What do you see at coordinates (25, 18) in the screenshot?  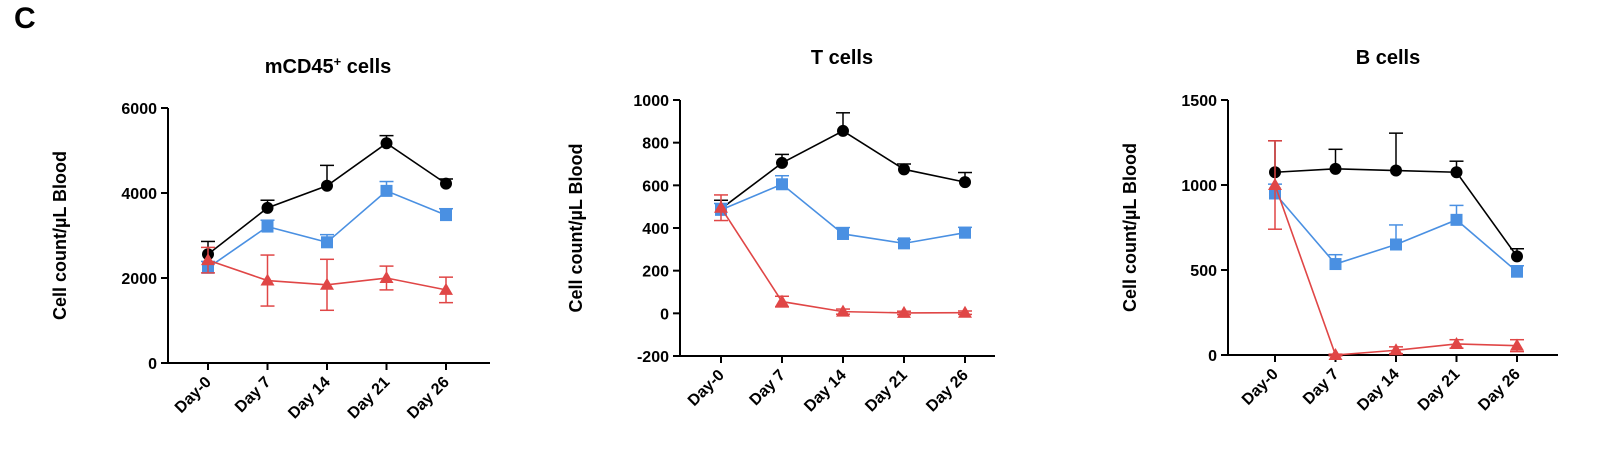 I see `panel-letter: C` at bounding box center [25, 18].